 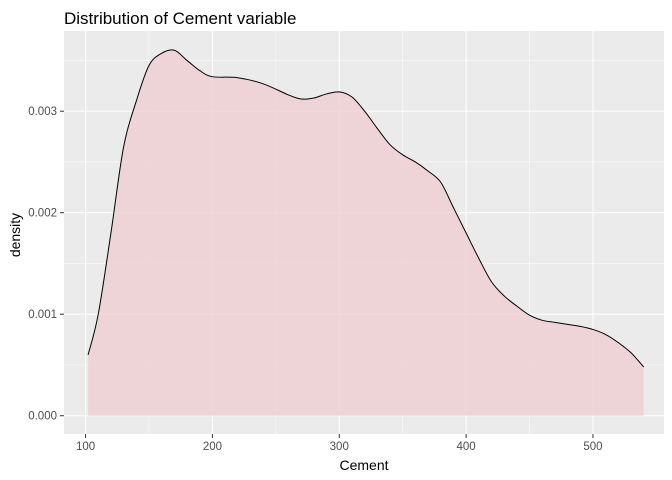 I want to click on chart-title: Distribution of Cement variable, so click(x=180, y=18).